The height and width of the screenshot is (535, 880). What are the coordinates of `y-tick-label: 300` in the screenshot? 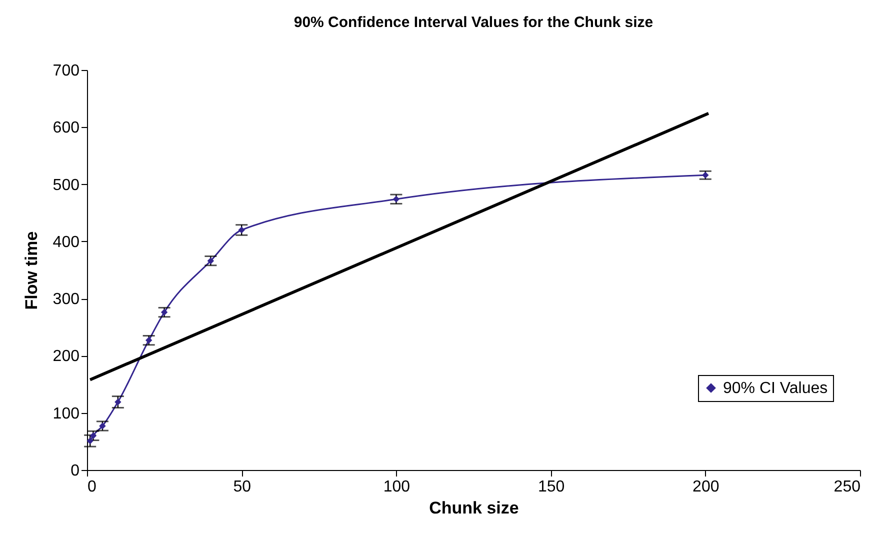 It's located at (66, 299).